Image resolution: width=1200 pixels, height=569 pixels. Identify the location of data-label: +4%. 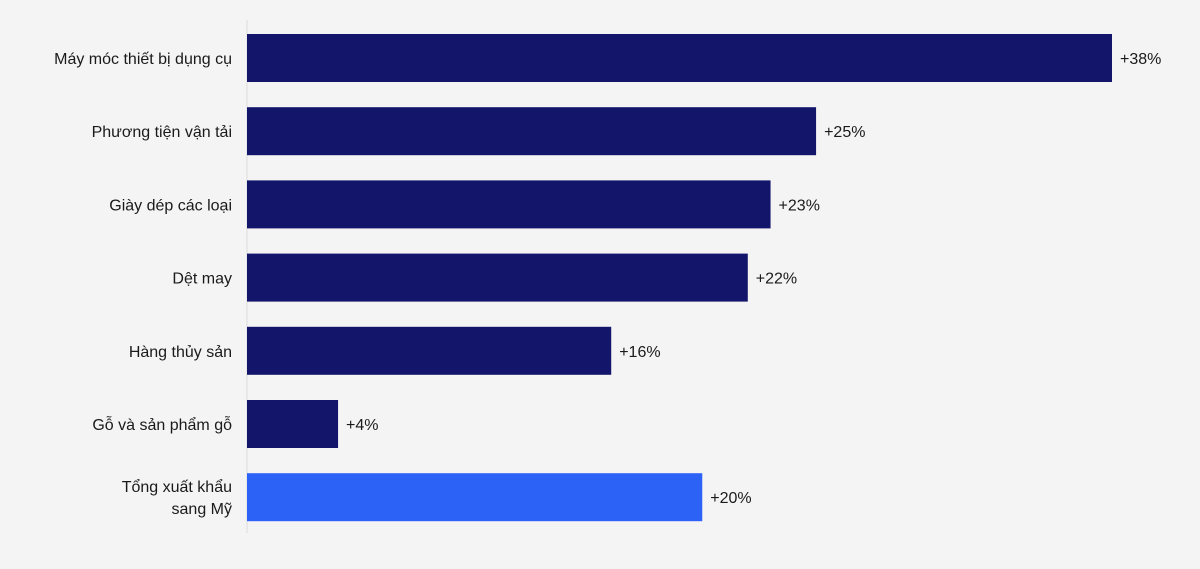
(362, 425).